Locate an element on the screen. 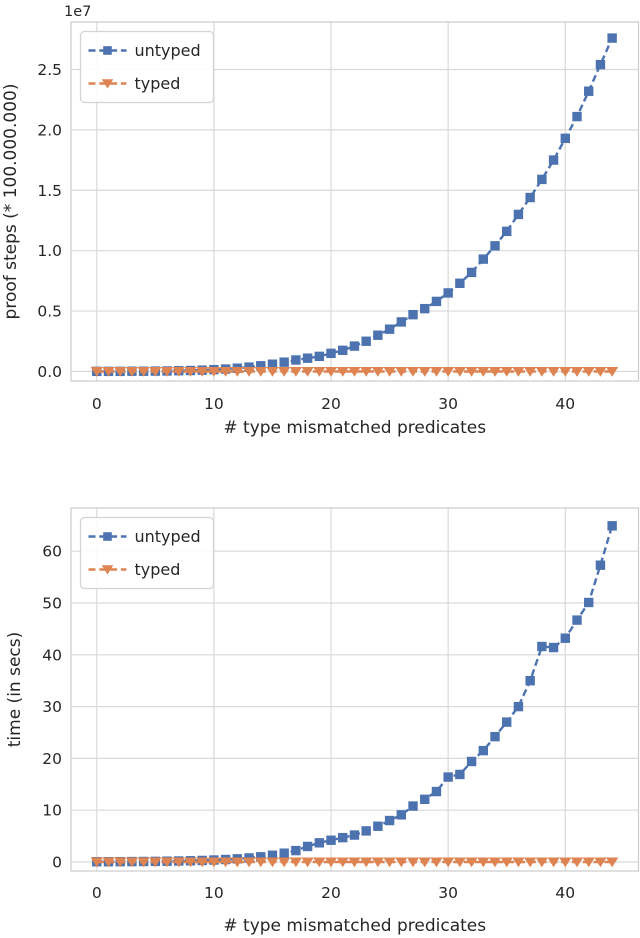 Image resolution: width=640 pixels, height=938 pixels. y-axis-tick-label: 0 is located at coordinates (57, 862).